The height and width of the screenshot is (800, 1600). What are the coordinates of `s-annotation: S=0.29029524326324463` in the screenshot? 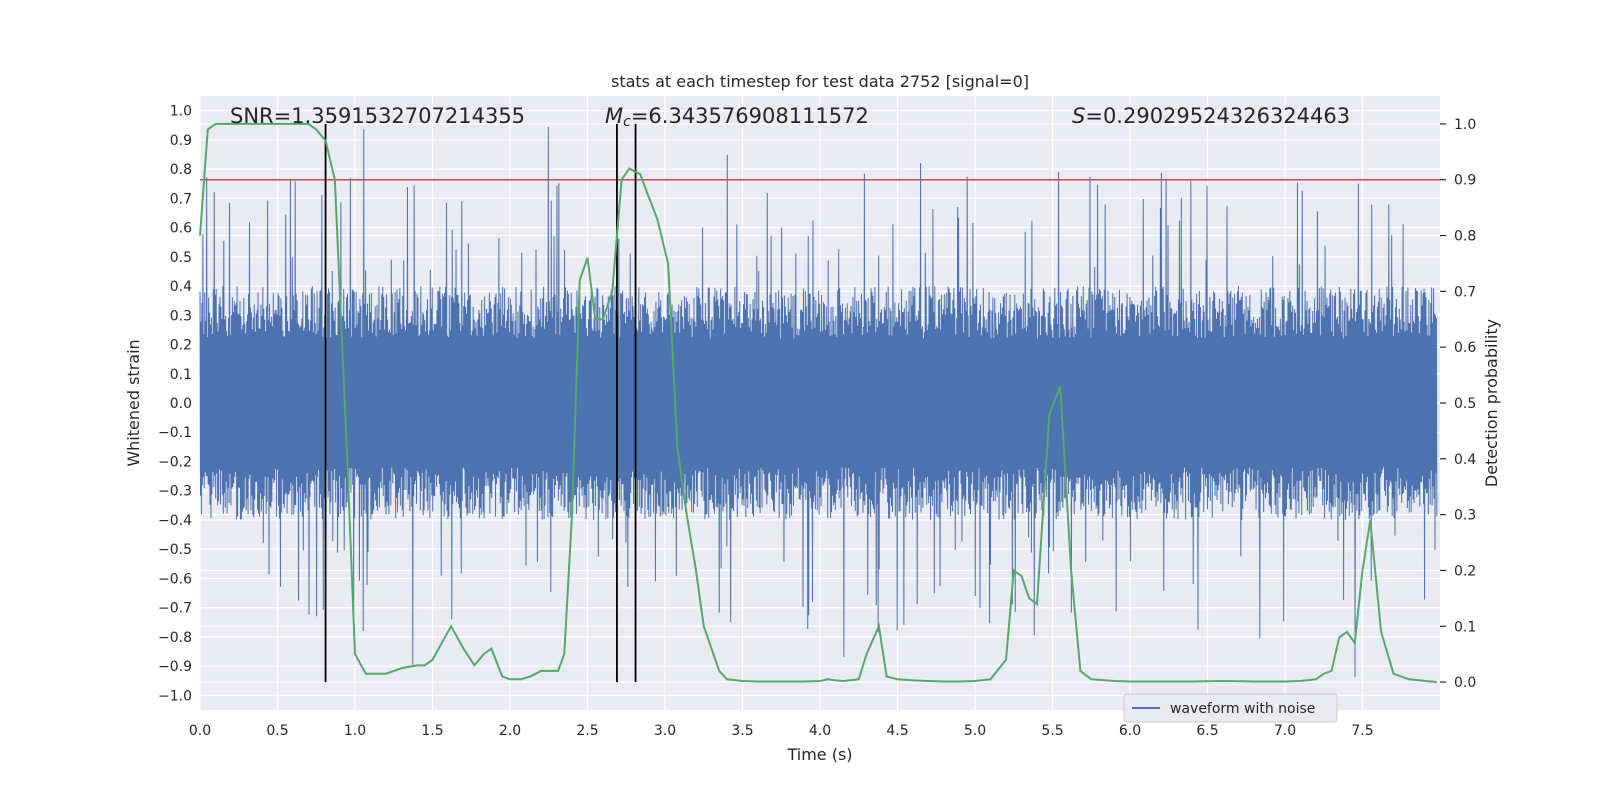 It's located at (1211, 116).